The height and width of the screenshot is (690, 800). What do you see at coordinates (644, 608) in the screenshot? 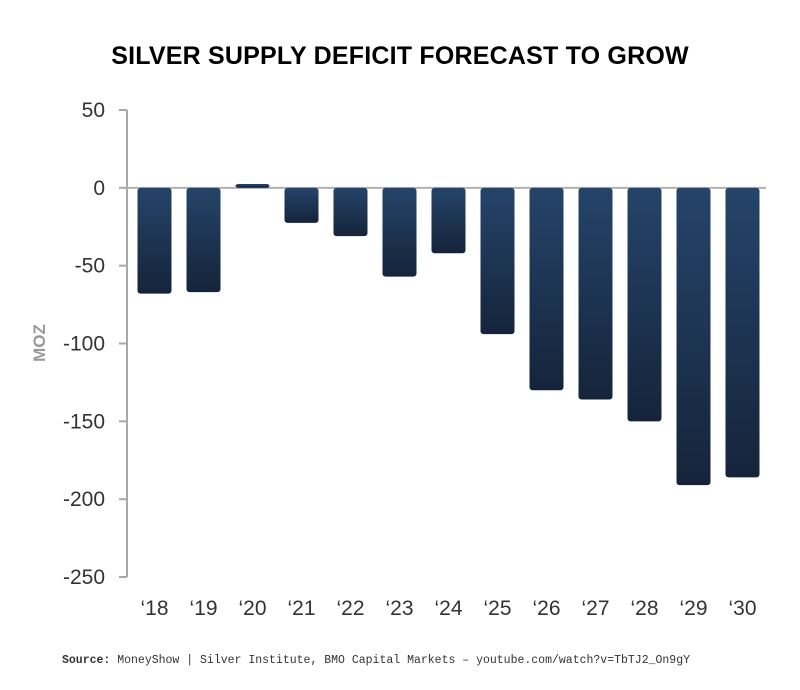
I see `x-tick-label: ‘28` at bounding box center [644, 608].